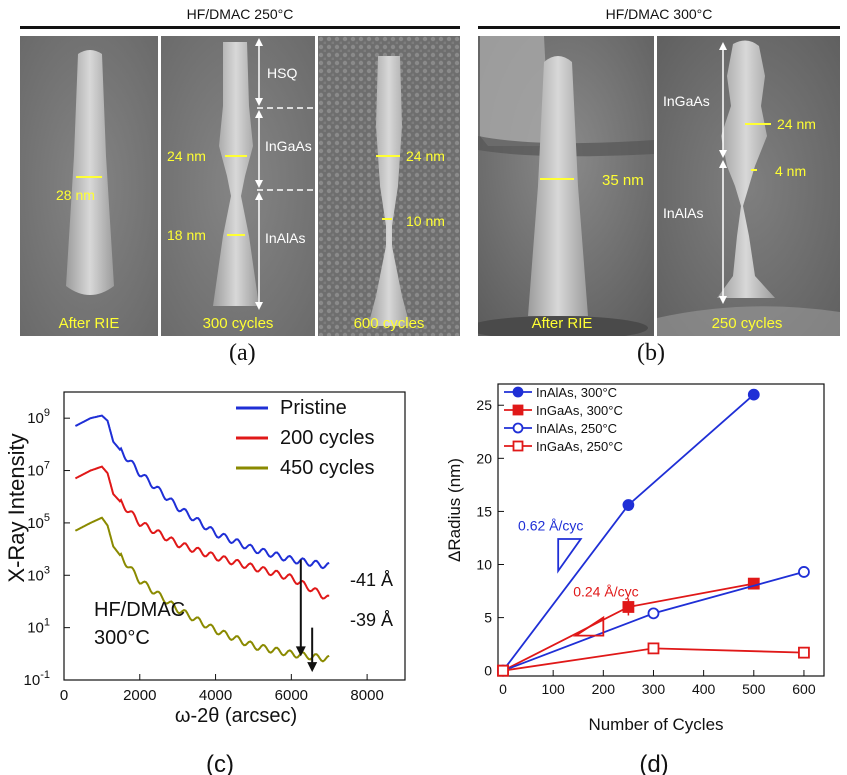  What do you see at coordinates (327, 438) in the screenshot?
I see `legend-label: 200 cycles` at bounding box center [327, 438].